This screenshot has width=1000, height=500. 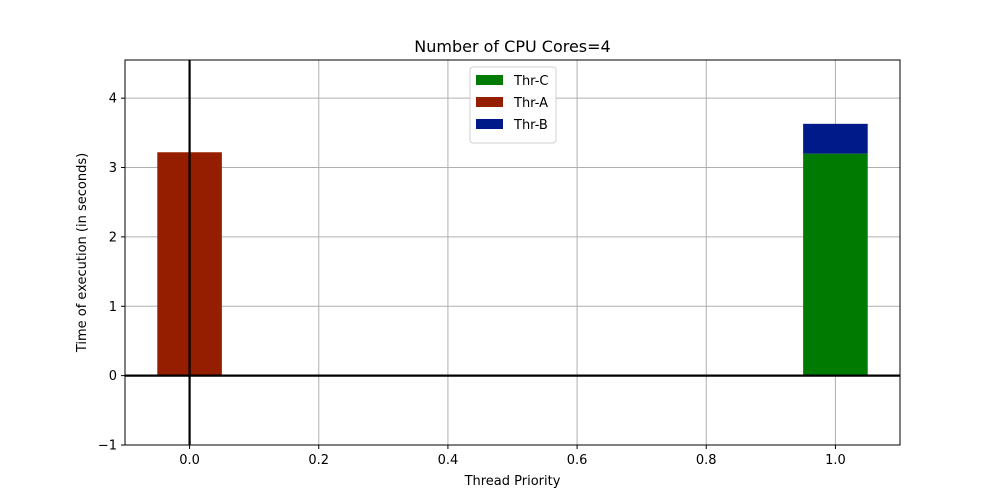 I want to click on x-ticks: 0.0 0.2 0.4 0.6 0.8 1.0, so click(x=512, y=456).